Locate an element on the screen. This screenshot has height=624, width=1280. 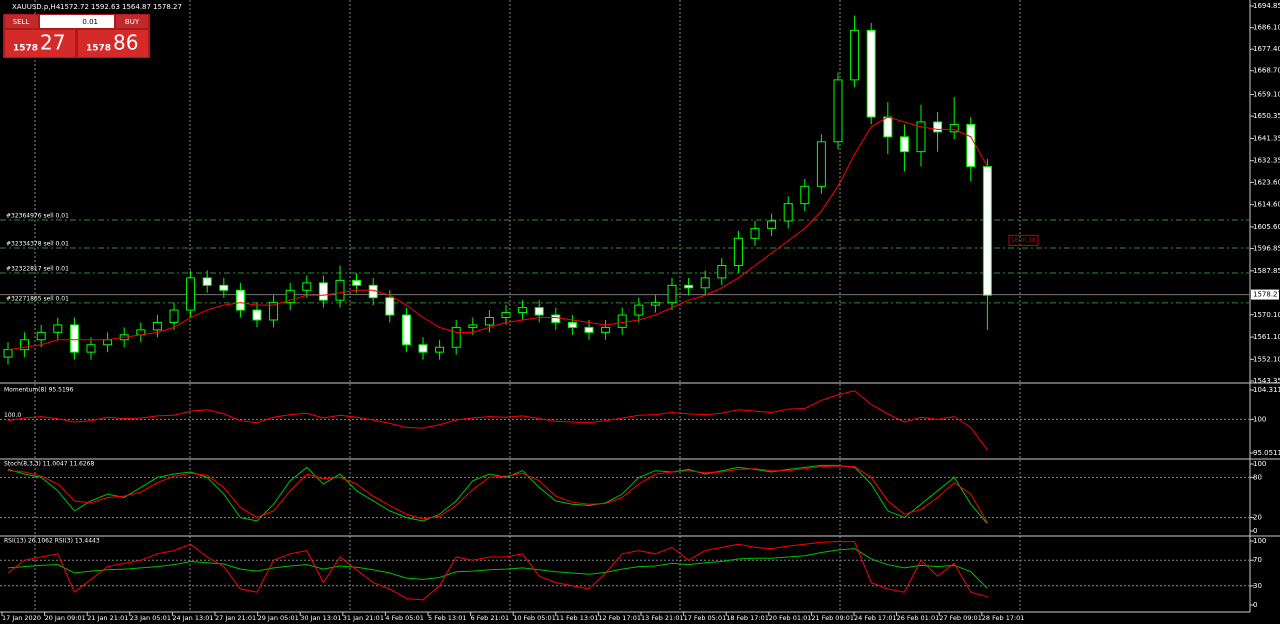
x-tick-label: 24 Feb 17:01 is located at coordinates (875, 618).